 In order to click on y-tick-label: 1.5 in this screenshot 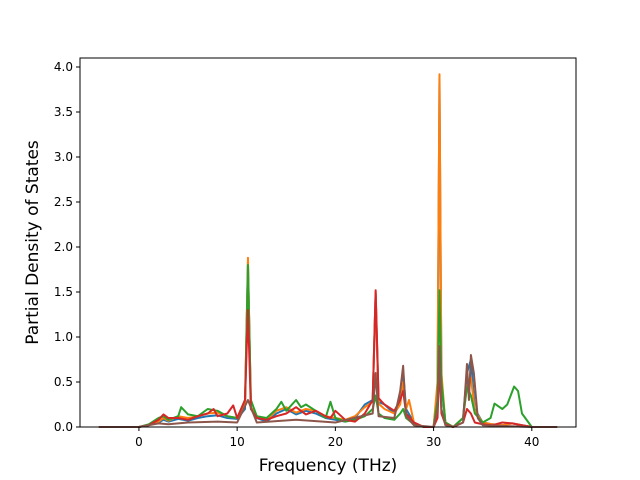, I will do `click(63, 292)`.